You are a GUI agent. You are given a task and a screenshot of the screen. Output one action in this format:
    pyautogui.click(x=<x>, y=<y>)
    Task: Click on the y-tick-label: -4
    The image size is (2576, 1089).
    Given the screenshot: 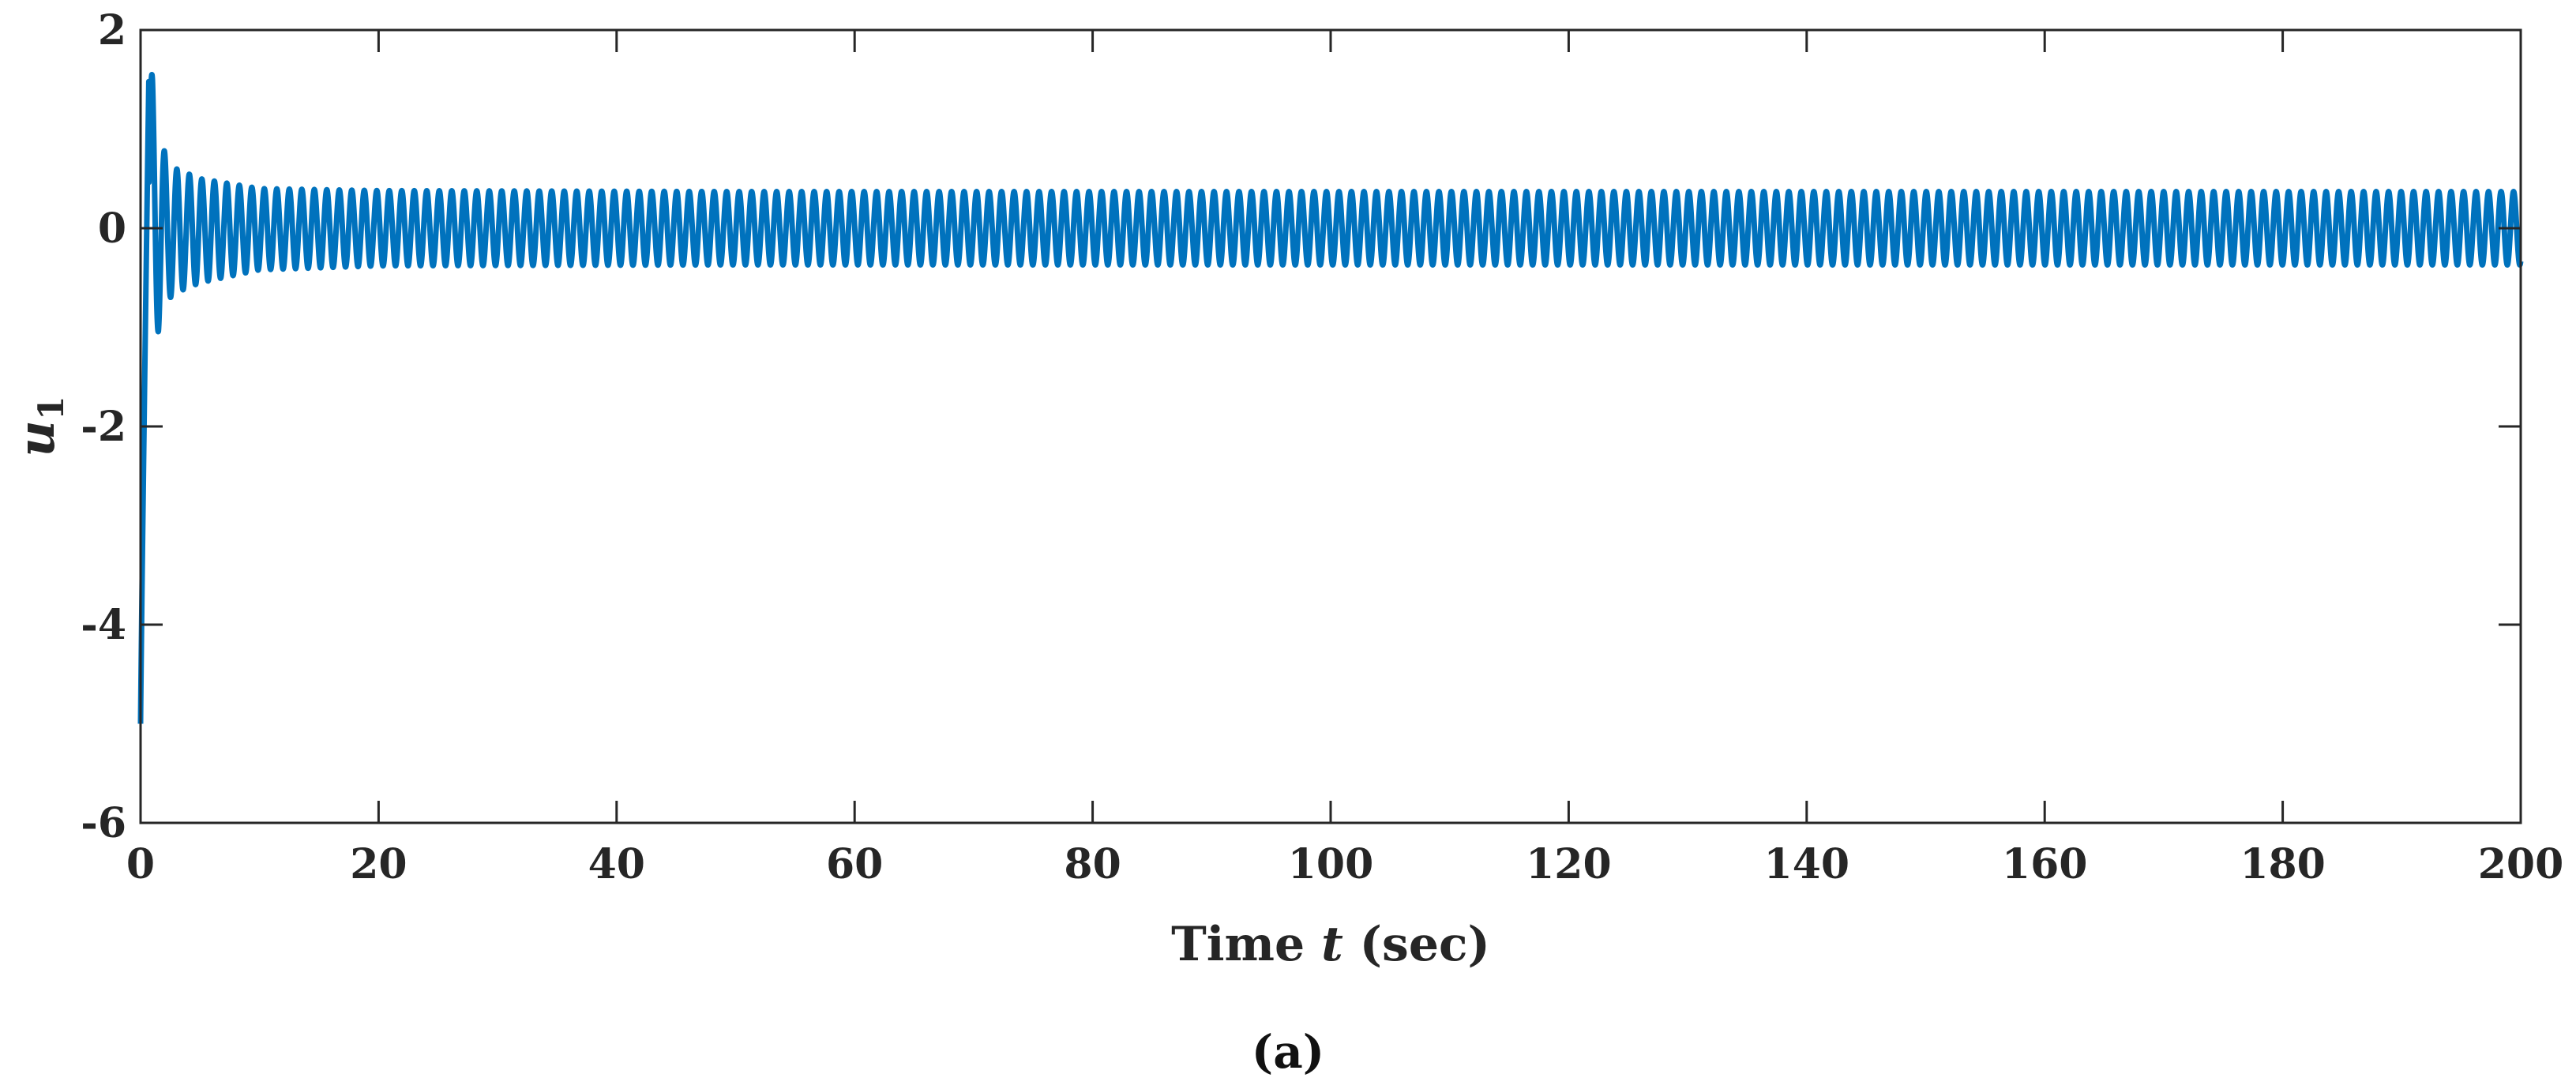 What is the action you would take?
    pyautogui.click(x=103, y=625)
    